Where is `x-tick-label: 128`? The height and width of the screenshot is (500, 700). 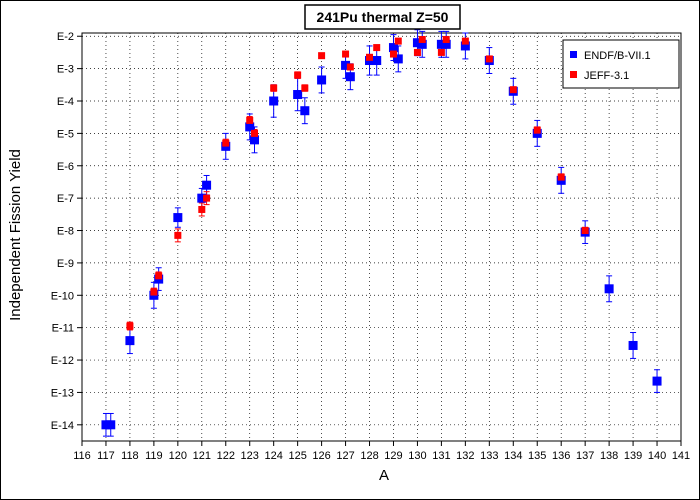
x-tick-label: 128 is located at coordinates (369, 456).